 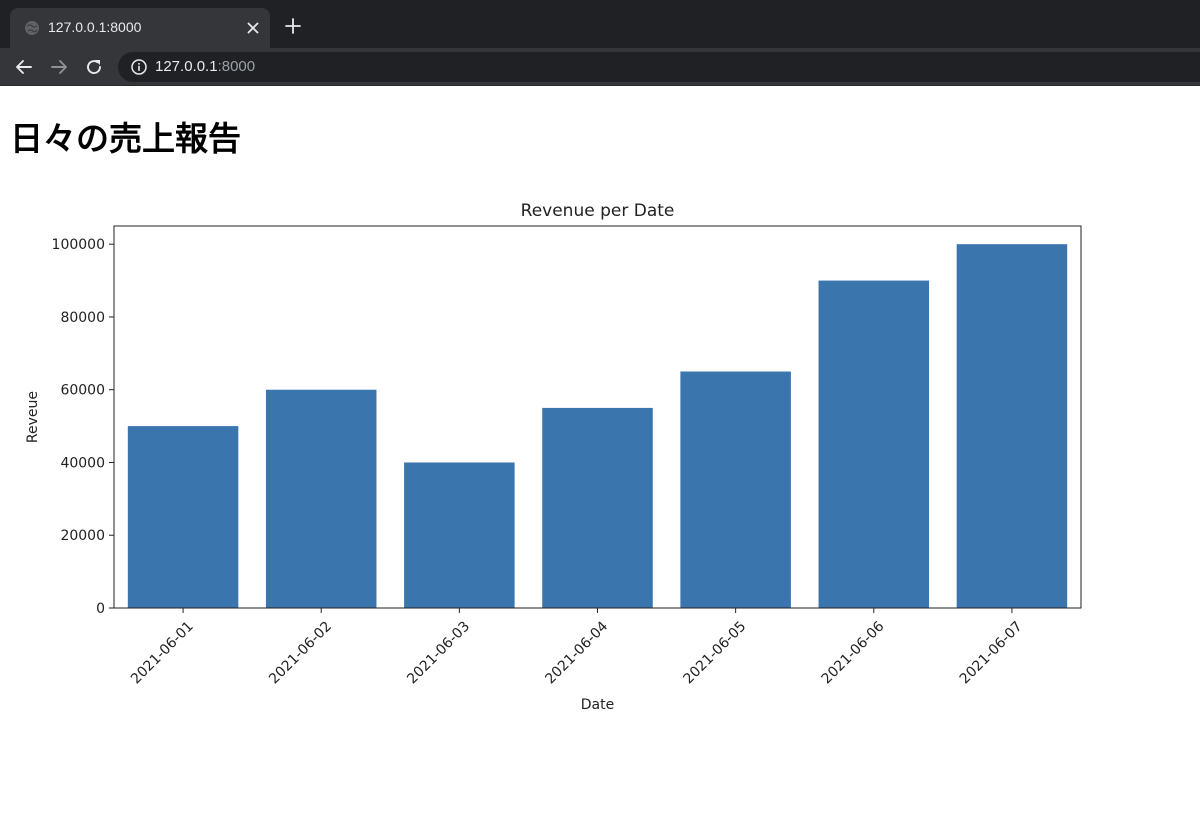 What do you see at coordinates (78, 245) in the screenshot?
I see `y-tick-label: 100000` at bounding box center [78, 245].